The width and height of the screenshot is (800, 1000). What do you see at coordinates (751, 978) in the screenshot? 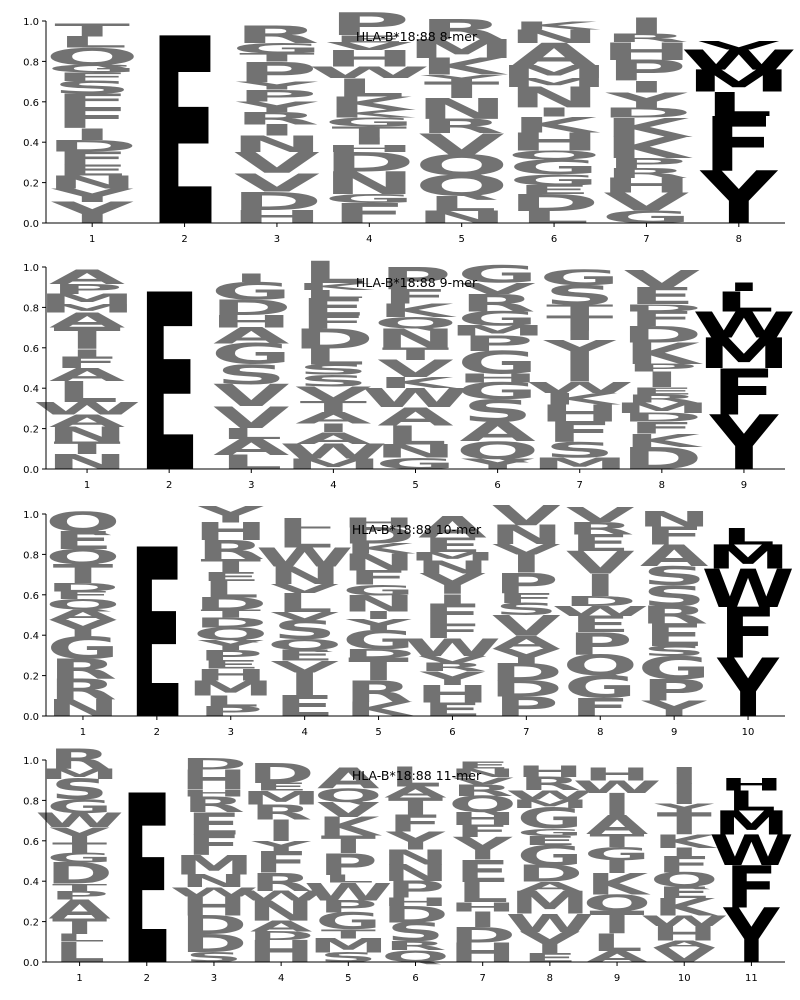
I see `x-tick-label: 11` at bounding box center [751, 978].